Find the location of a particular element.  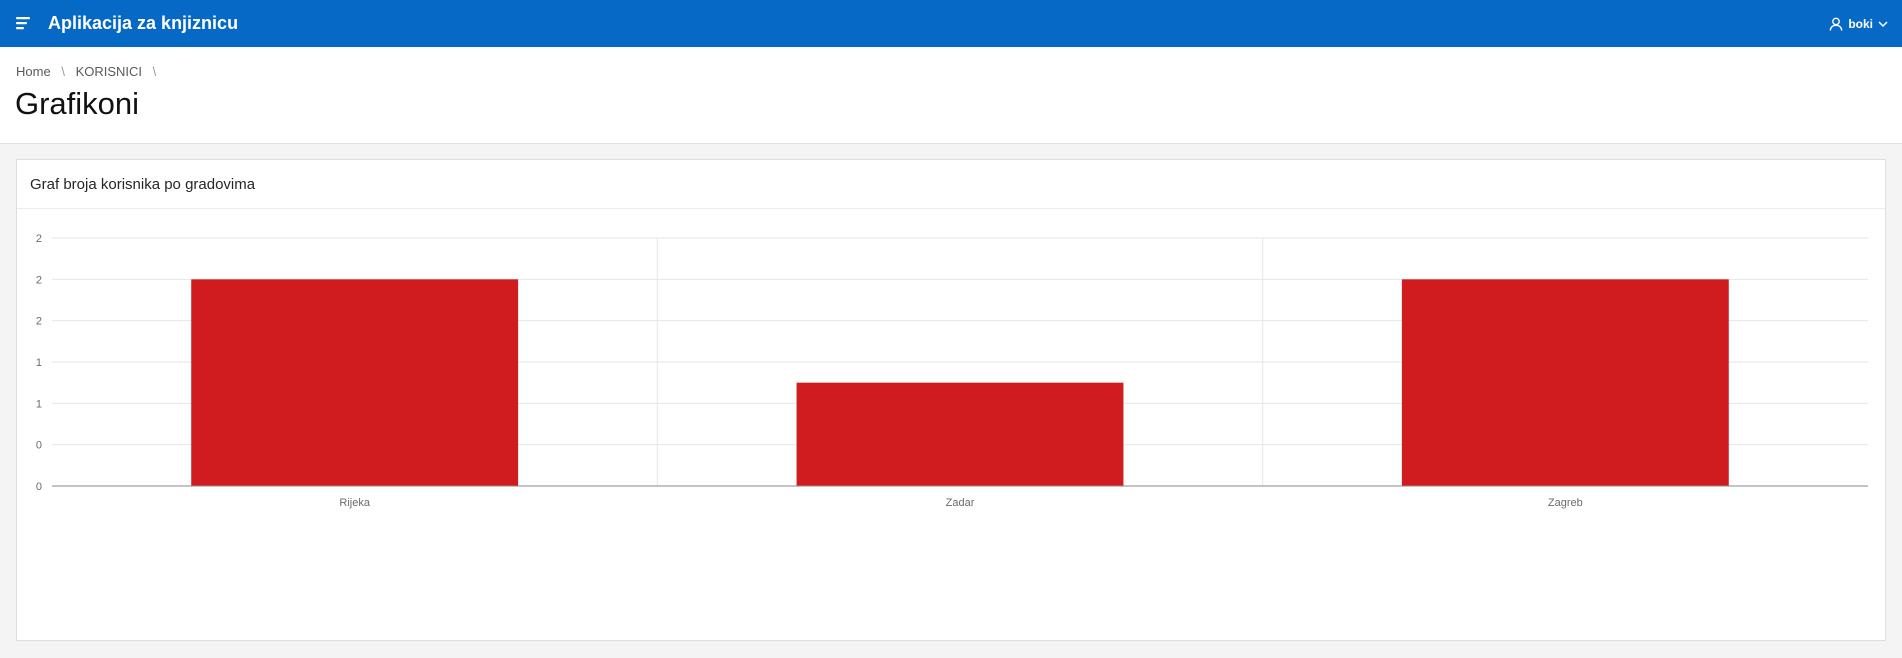

bar-zadar is located at coordinates (960, 434).